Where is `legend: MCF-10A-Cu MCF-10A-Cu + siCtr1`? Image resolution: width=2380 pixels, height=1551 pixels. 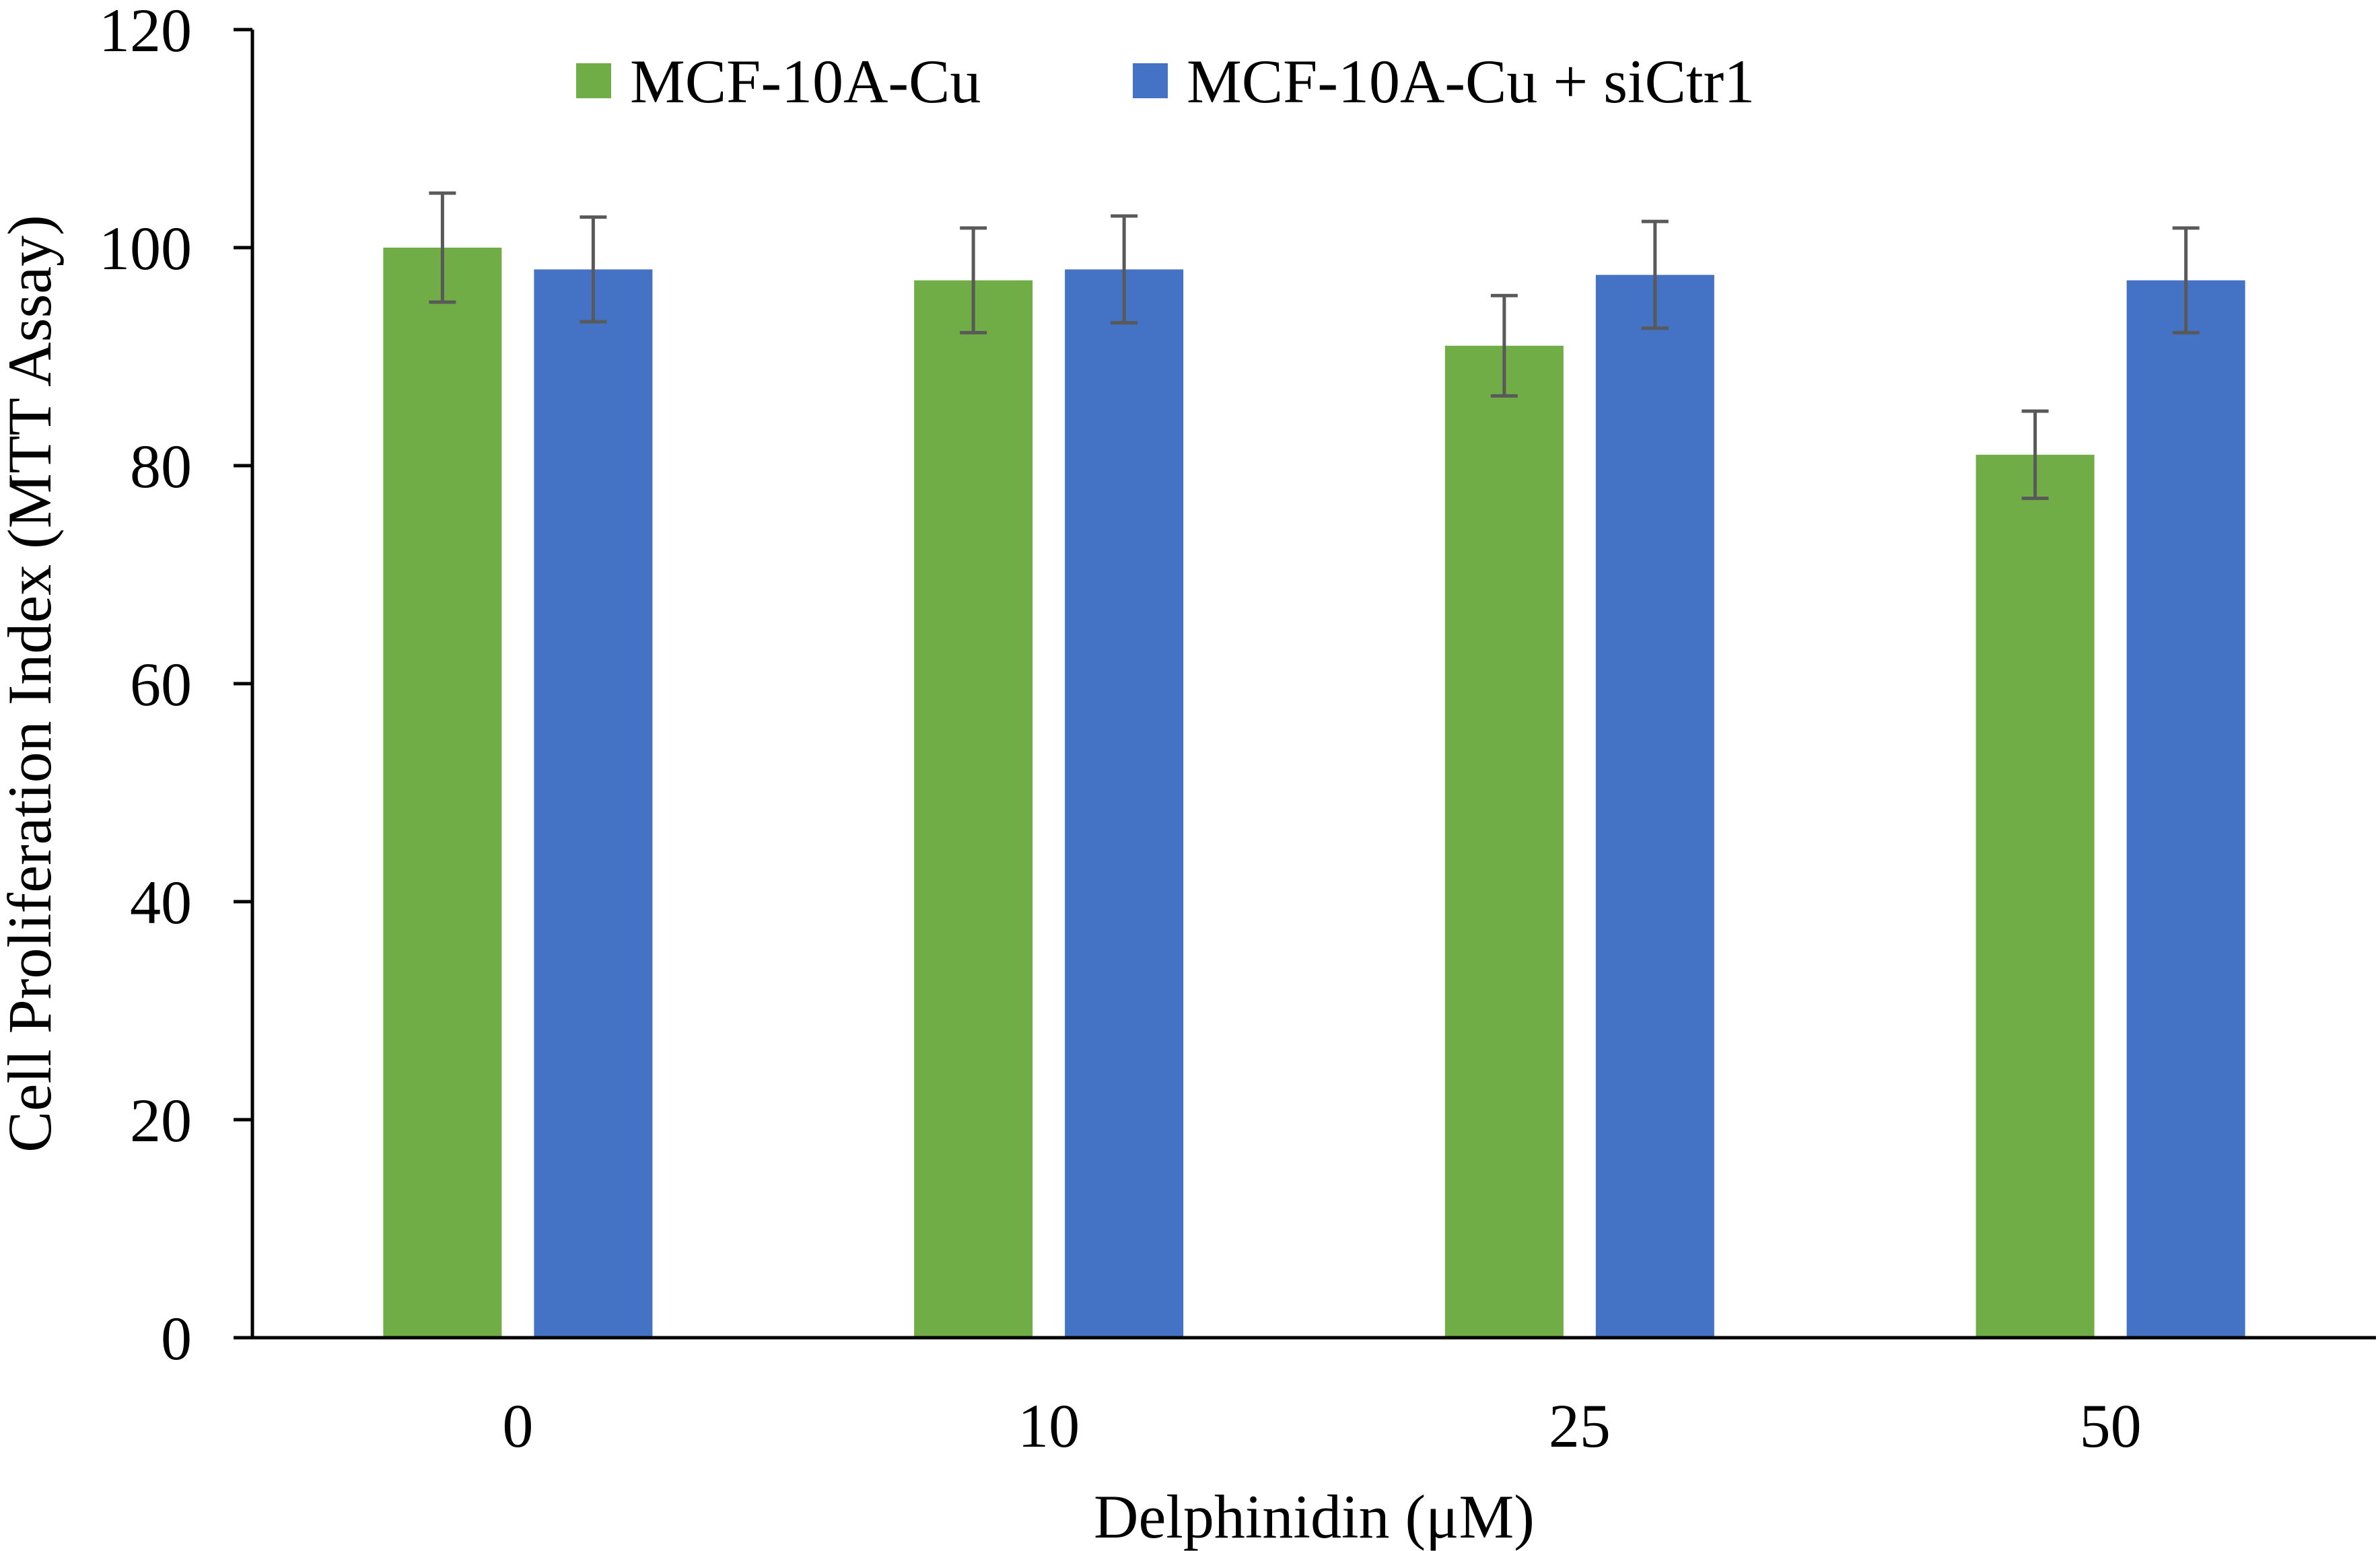
legend: MCF-10A-Cu MCF-10A-Cu + siCtr1 is located at coordinates (1166, 81).